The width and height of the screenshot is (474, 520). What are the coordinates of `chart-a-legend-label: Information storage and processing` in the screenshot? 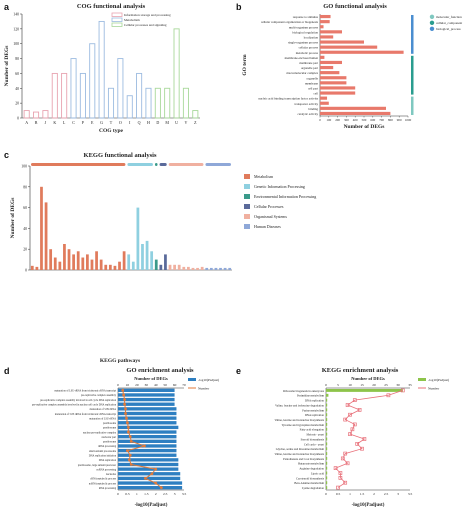 It's located at (147, 15).